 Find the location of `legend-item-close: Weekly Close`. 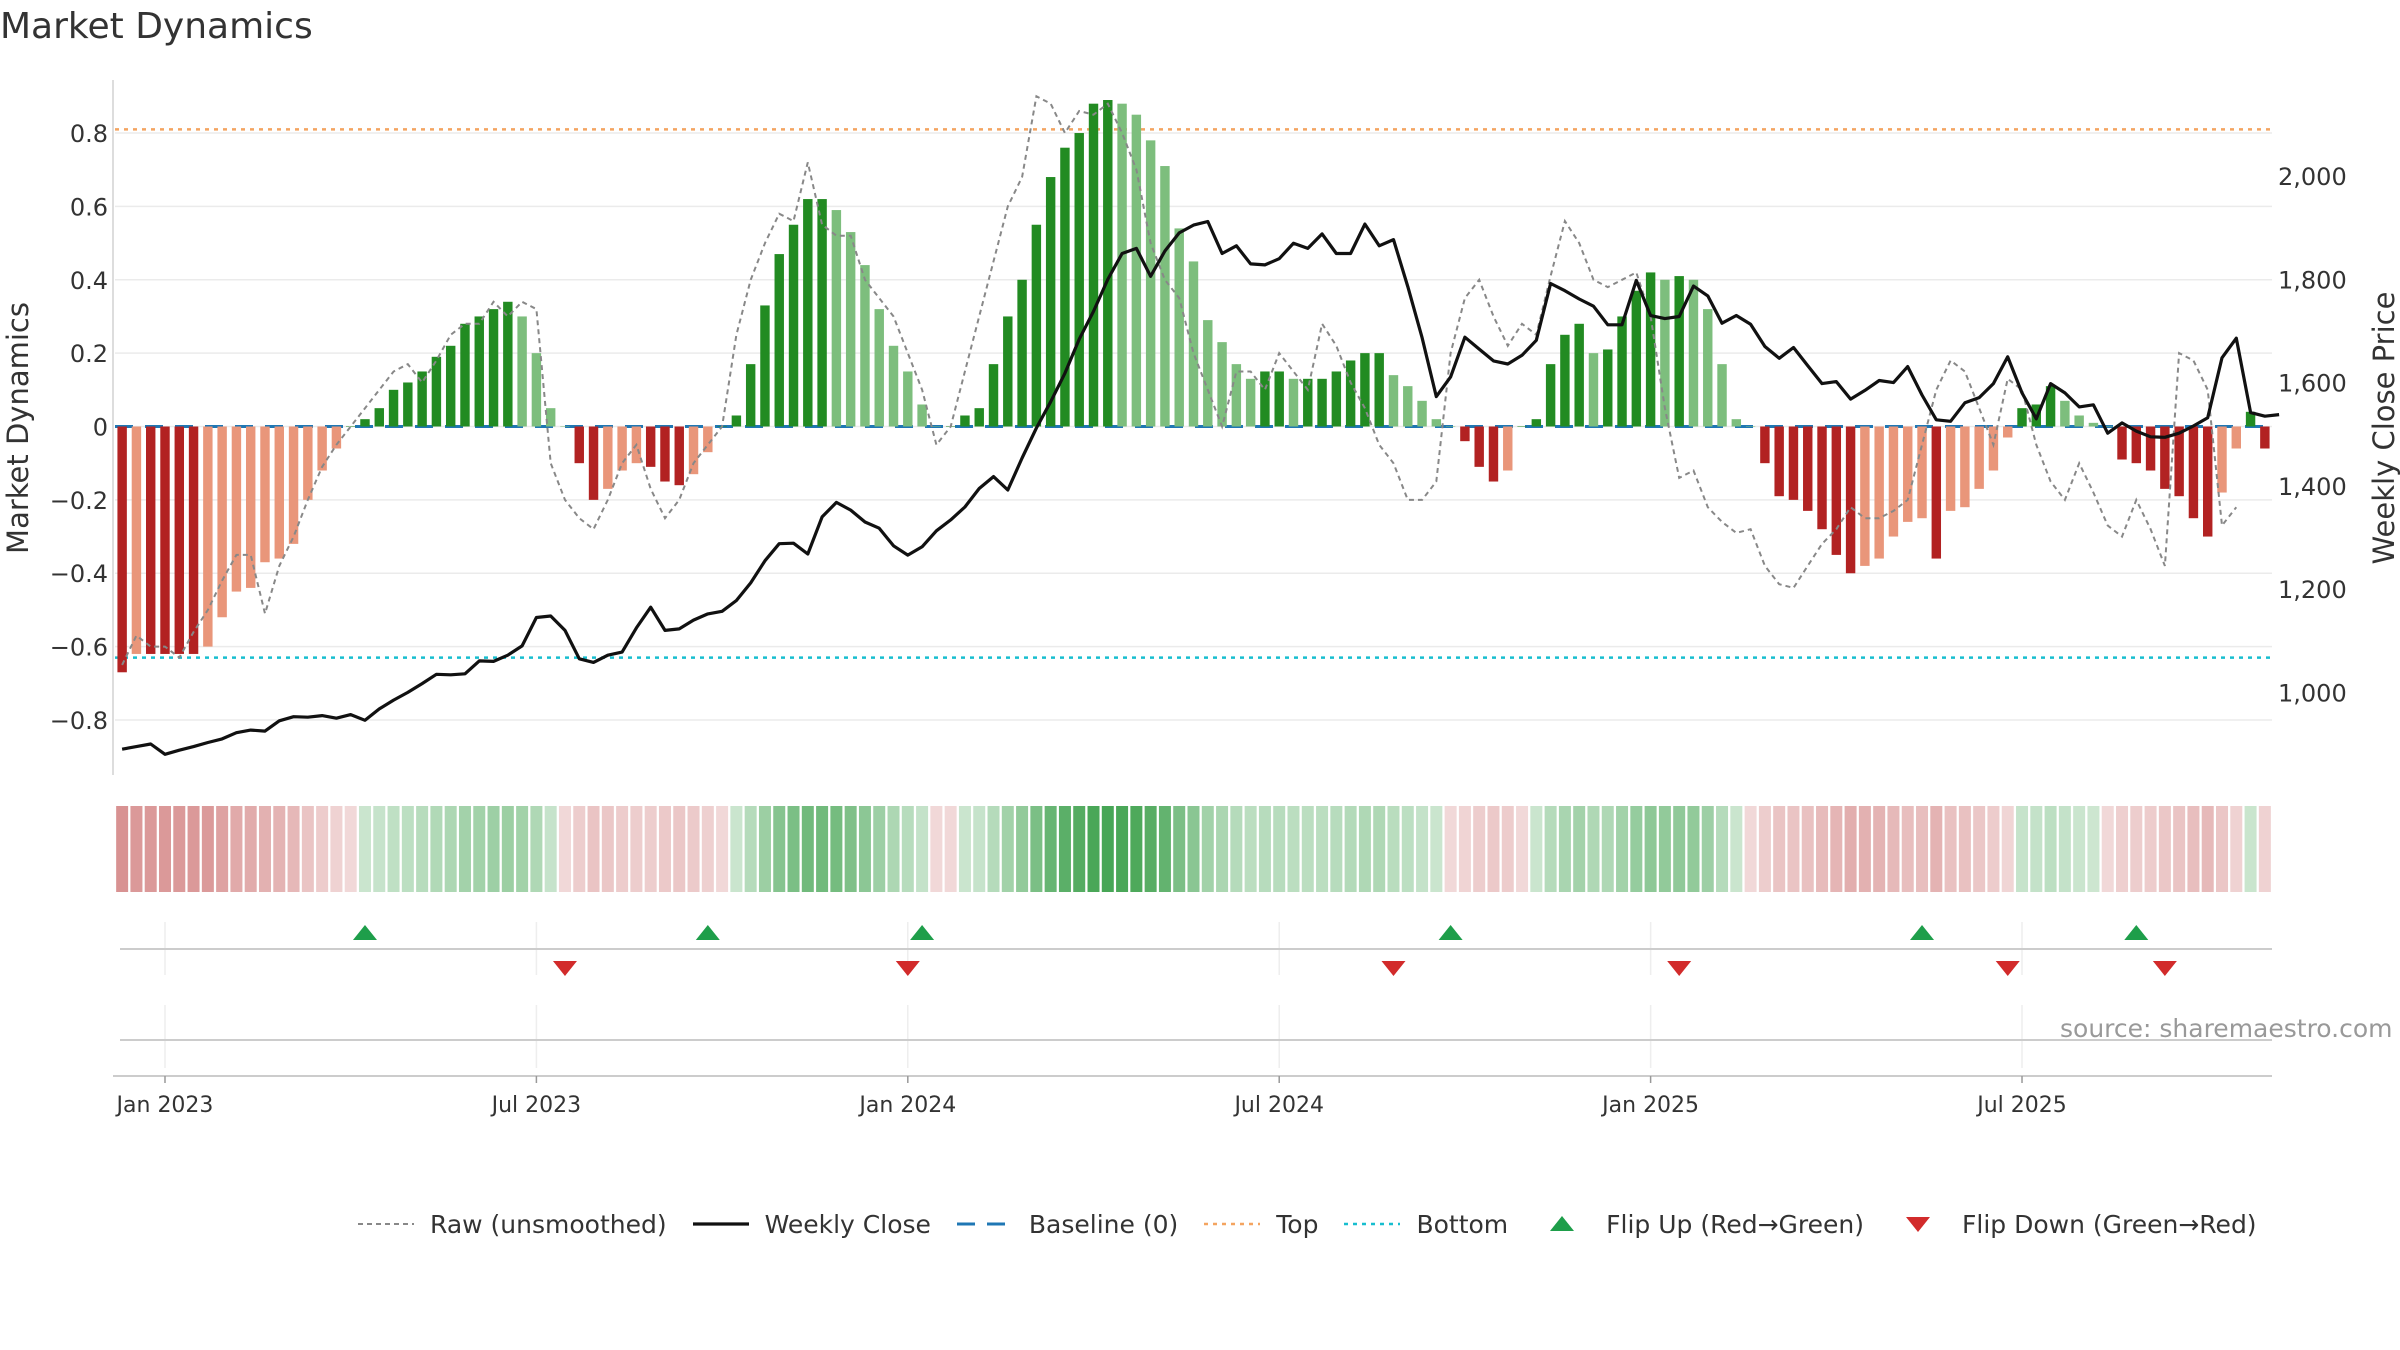

legend-item-close: Weekly Close is located at coordinates (811, 1224).